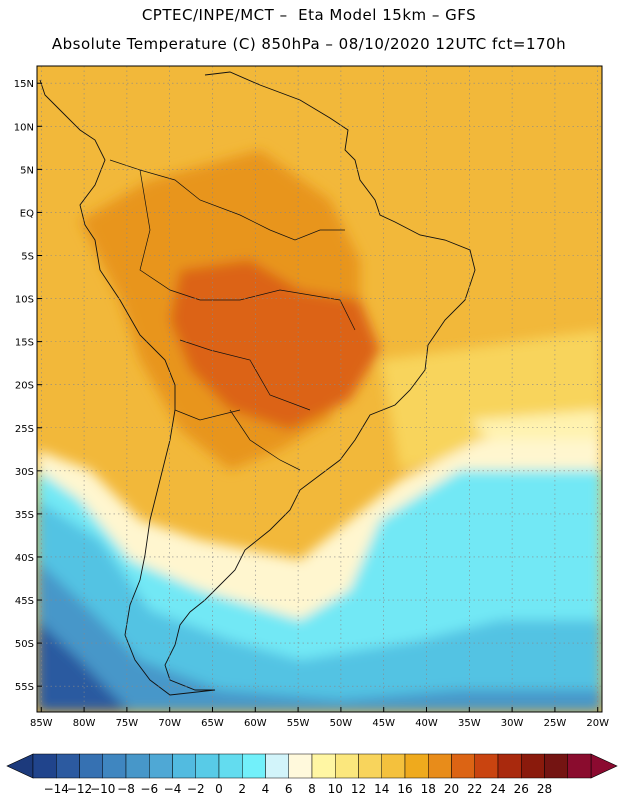  Describe the element at coordinates (497, 789) in the screenshot. I see `colorbar-label: 24` at that location.